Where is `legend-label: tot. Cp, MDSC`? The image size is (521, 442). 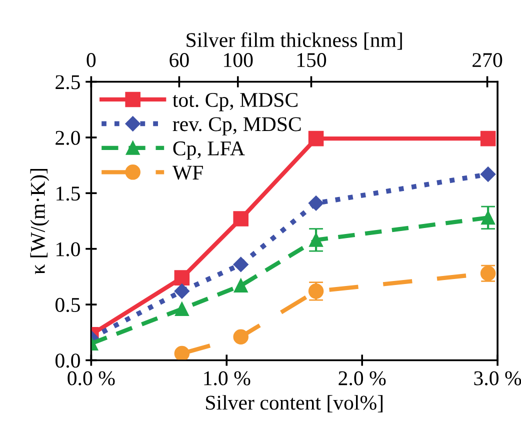
legend-label: tot. Cp, MDSC is located at coordinates (235, 102).